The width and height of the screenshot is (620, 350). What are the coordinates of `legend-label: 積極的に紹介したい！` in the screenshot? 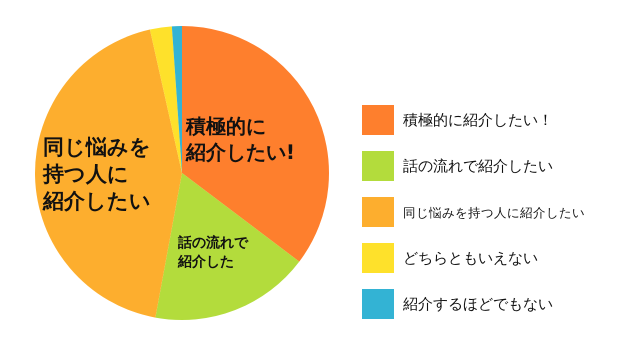 It's located at (478, 120).